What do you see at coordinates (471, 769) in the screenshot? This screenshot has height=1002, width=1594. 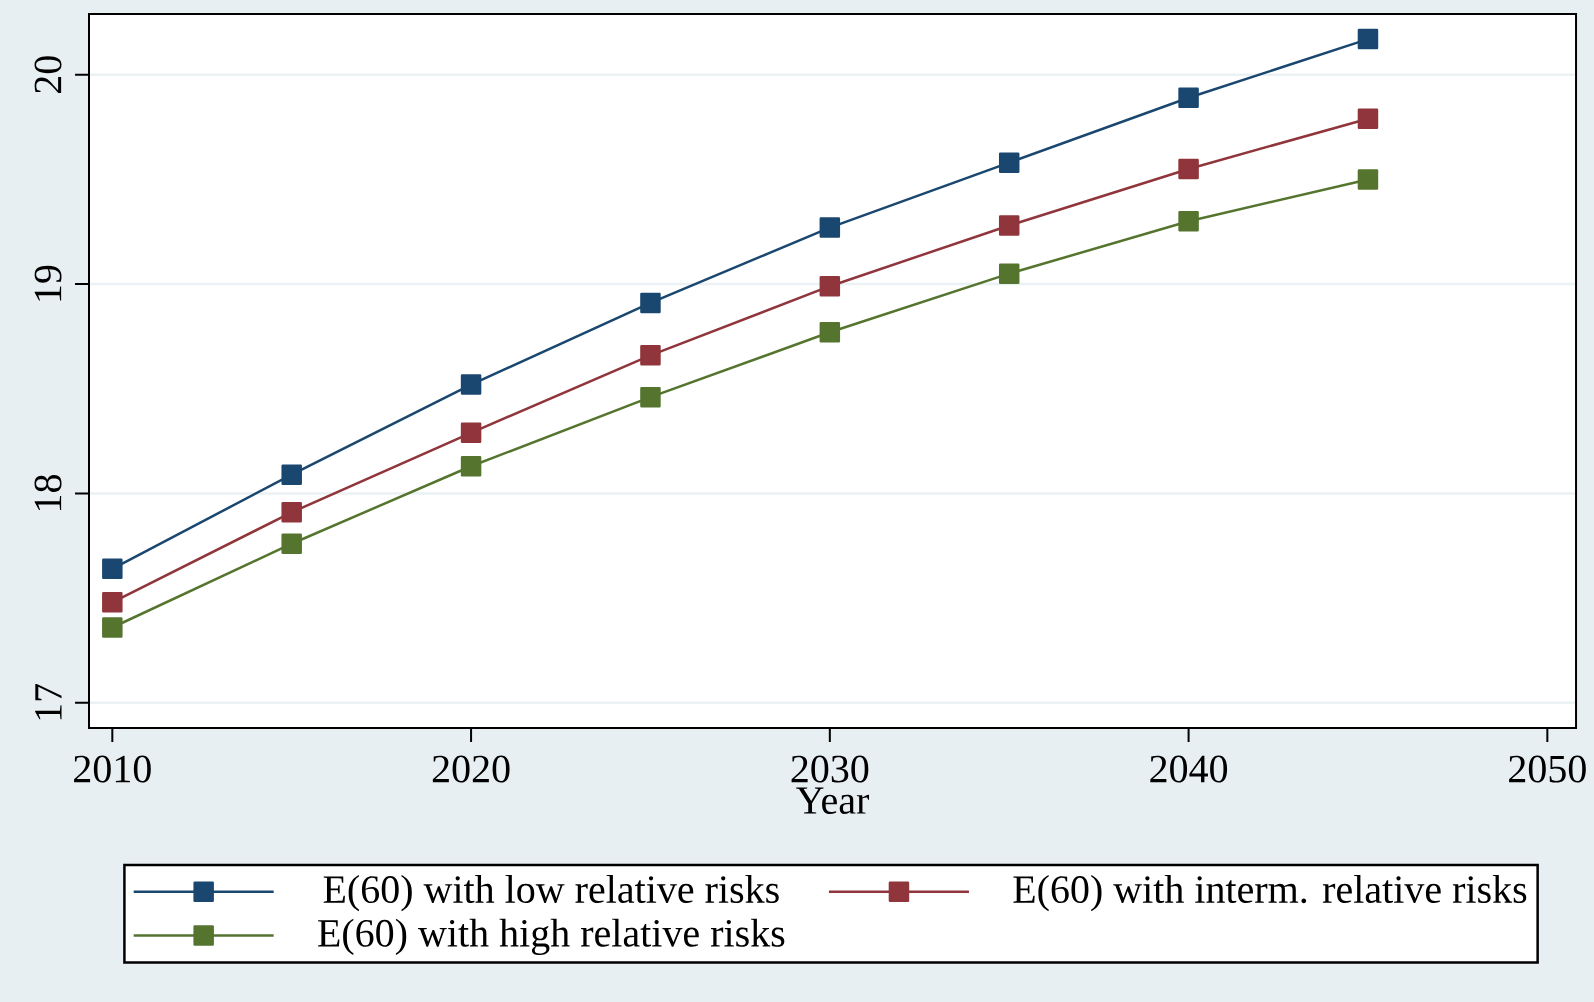 I see `x-tick-label: 2020` at bounding box center [471, 769].